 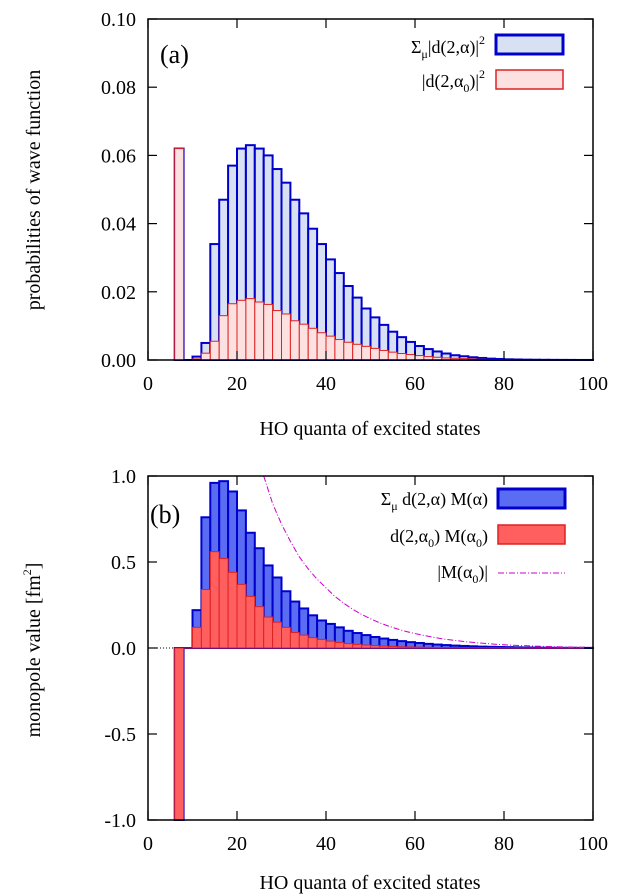 What do you see at coordinates (448, 47) in the screenshot?
I see `legend-a-entry-1-label: Σμ|d(2,α)|2` at bounding box center [448, 47].